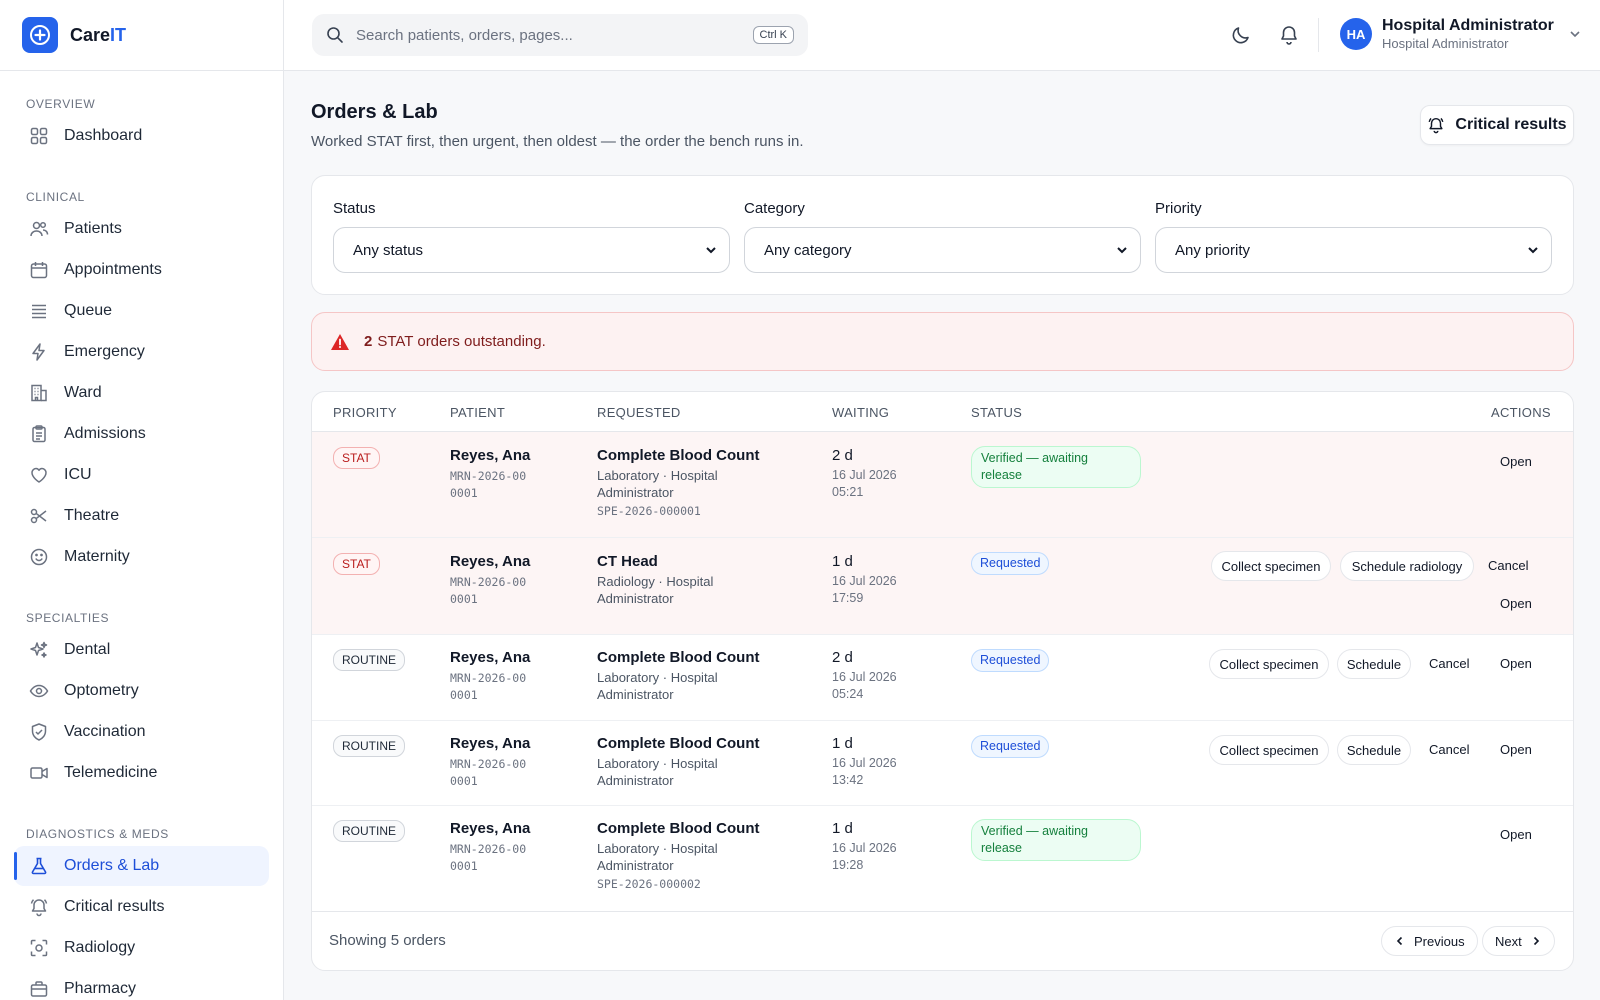 The width and height of the screenshot is (1600, 1000). I want to click on sidebar-item-dashboard: Dashboard, so click(141, 136).